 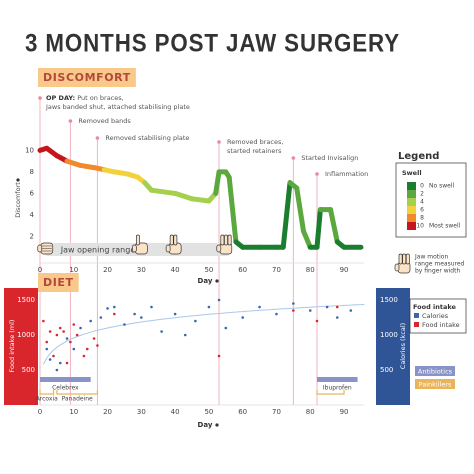 I want to click on y-tick-label: 1000, so click(x=26, y=335).